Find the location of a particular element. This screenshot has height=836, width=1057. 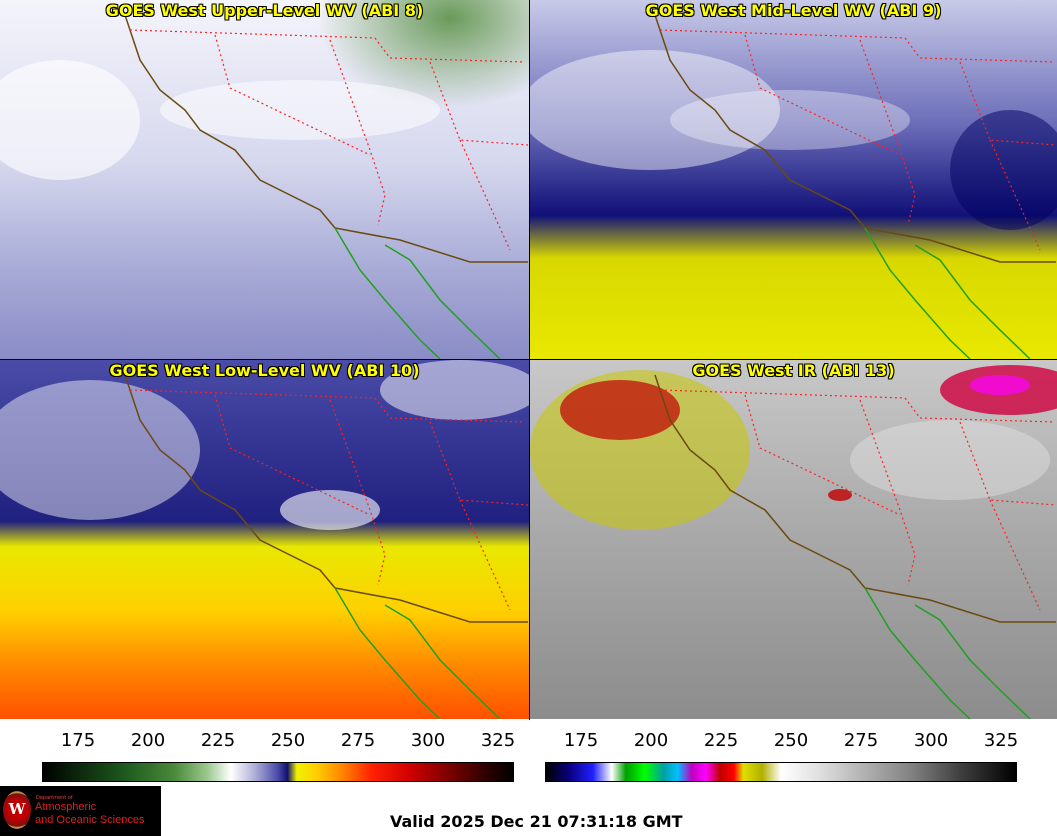

logo-dept: Department of is located at coordinates (54, 798).